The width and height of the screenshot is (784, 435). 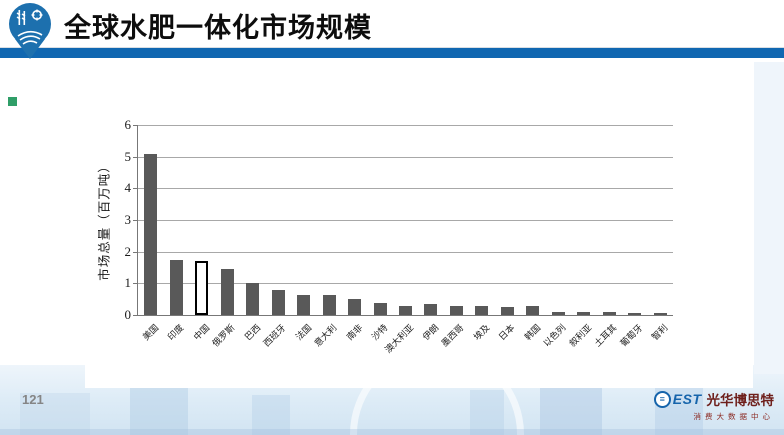 What do you see at coordinates (609, 313) in the screenshot?
I see `chart-bar-土耳其` at bounding box center [609, 313].